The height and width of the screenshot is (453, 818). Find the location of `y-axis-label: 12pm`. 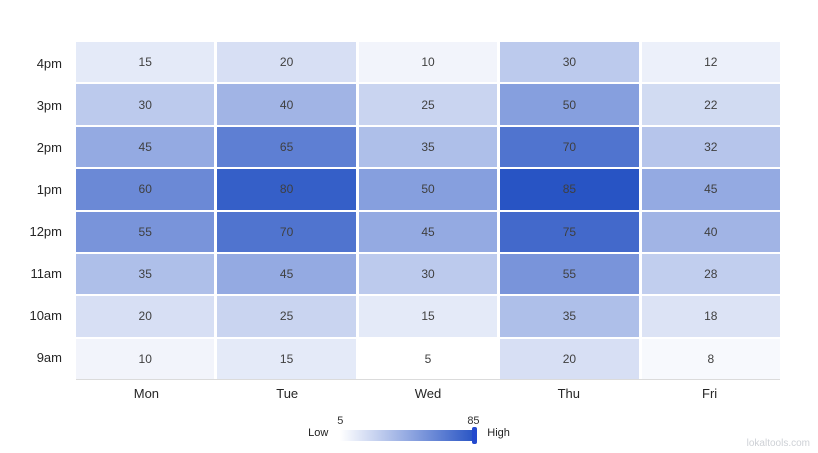

y-axis-label: 12pm is located at coordinates (45, 232).